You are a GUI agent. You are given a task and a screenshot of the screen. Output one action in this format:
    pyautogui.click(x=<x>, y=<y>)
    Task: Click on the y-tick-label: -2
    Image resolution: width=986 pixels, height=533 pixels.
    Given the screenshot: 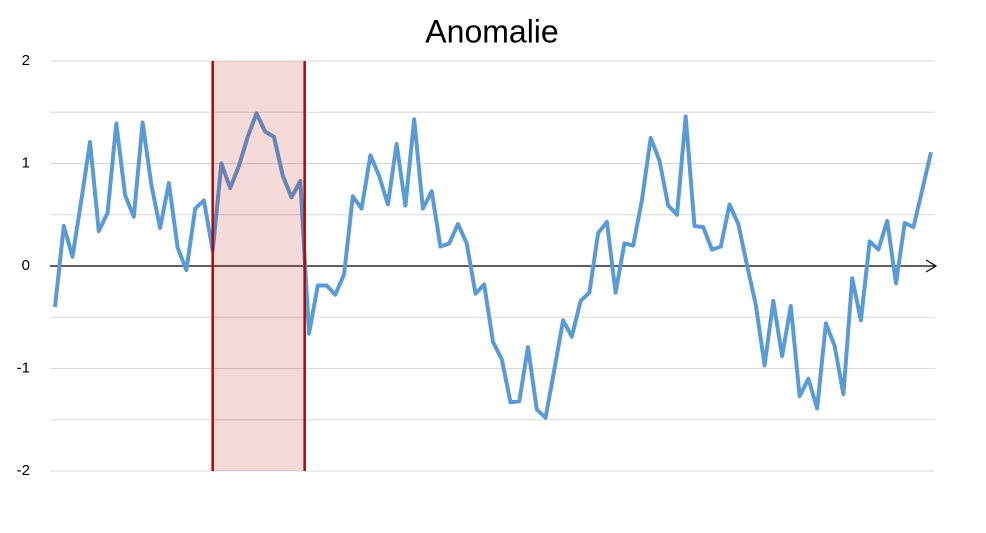 What is the action you would take?
    pyautogui.click(x=23, y=470)
    